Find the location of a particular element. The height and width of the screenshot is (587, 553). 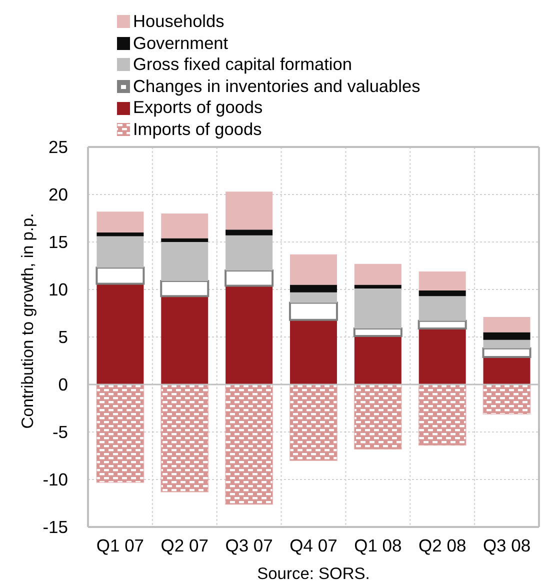

legend-label: Exports of goods is located at coordinates (198, 108).